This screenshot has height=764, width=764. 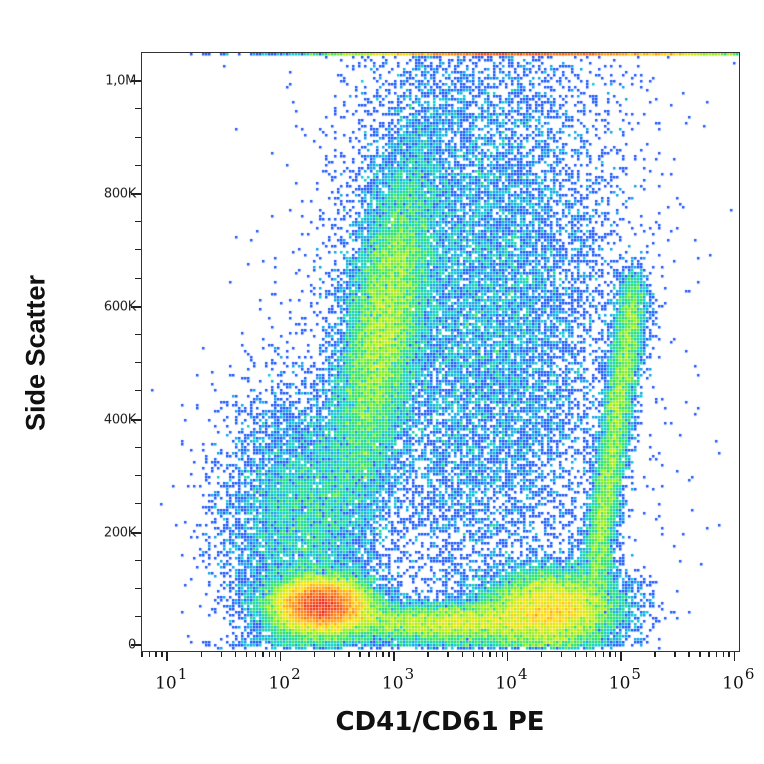 I want to click on x-tick-label: 10², so click(x=284, y=679).